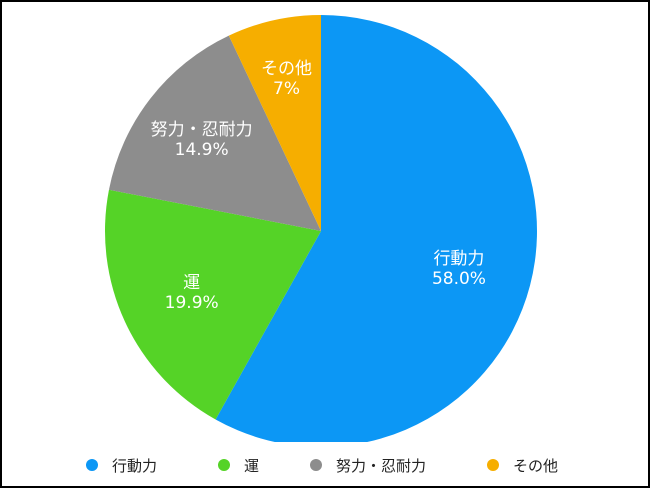 Image resolution: width=650 pixels, height=488 pixels. I want to click on slice-value-label: 7%, so click(286, 89).